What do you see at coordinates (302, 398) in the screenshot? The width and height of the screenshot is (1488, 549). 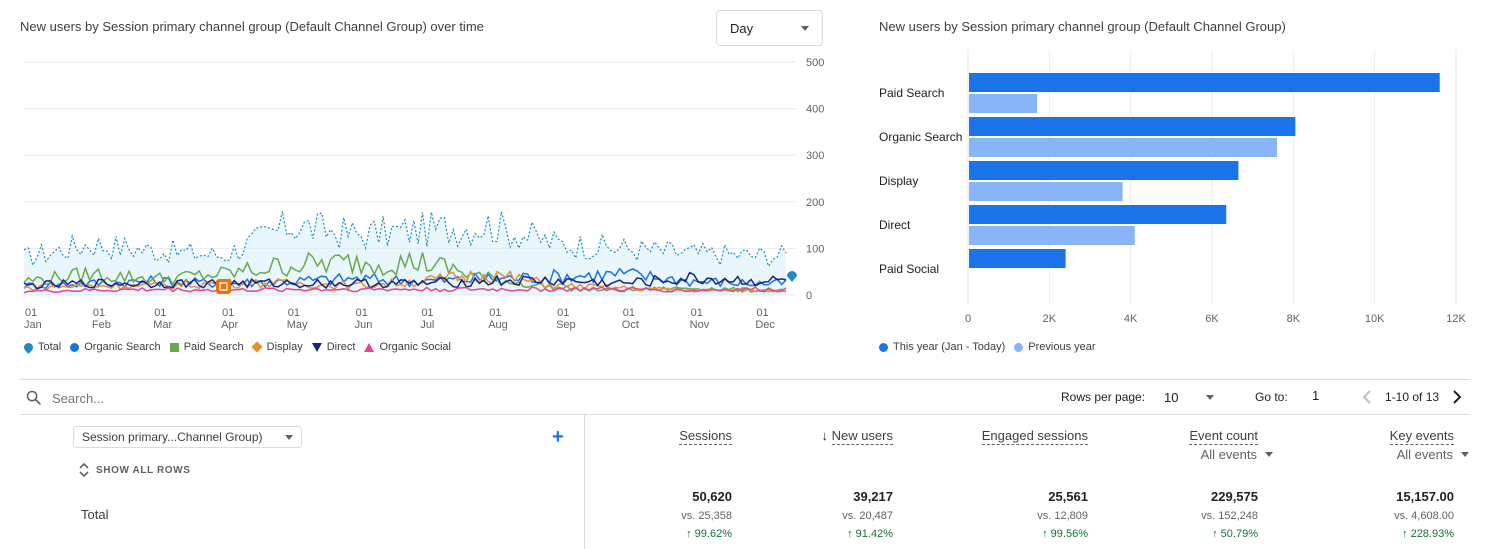 I see `table-search-input` at bounding box center [302, 398].